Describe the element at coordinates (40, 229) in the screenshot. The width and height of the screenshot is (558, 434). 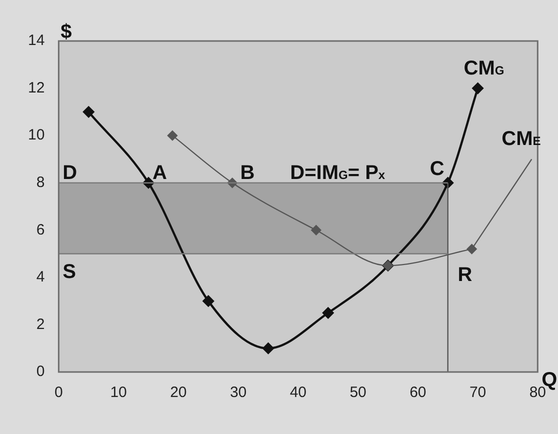
I see `y-tick-label: 6` at that location.